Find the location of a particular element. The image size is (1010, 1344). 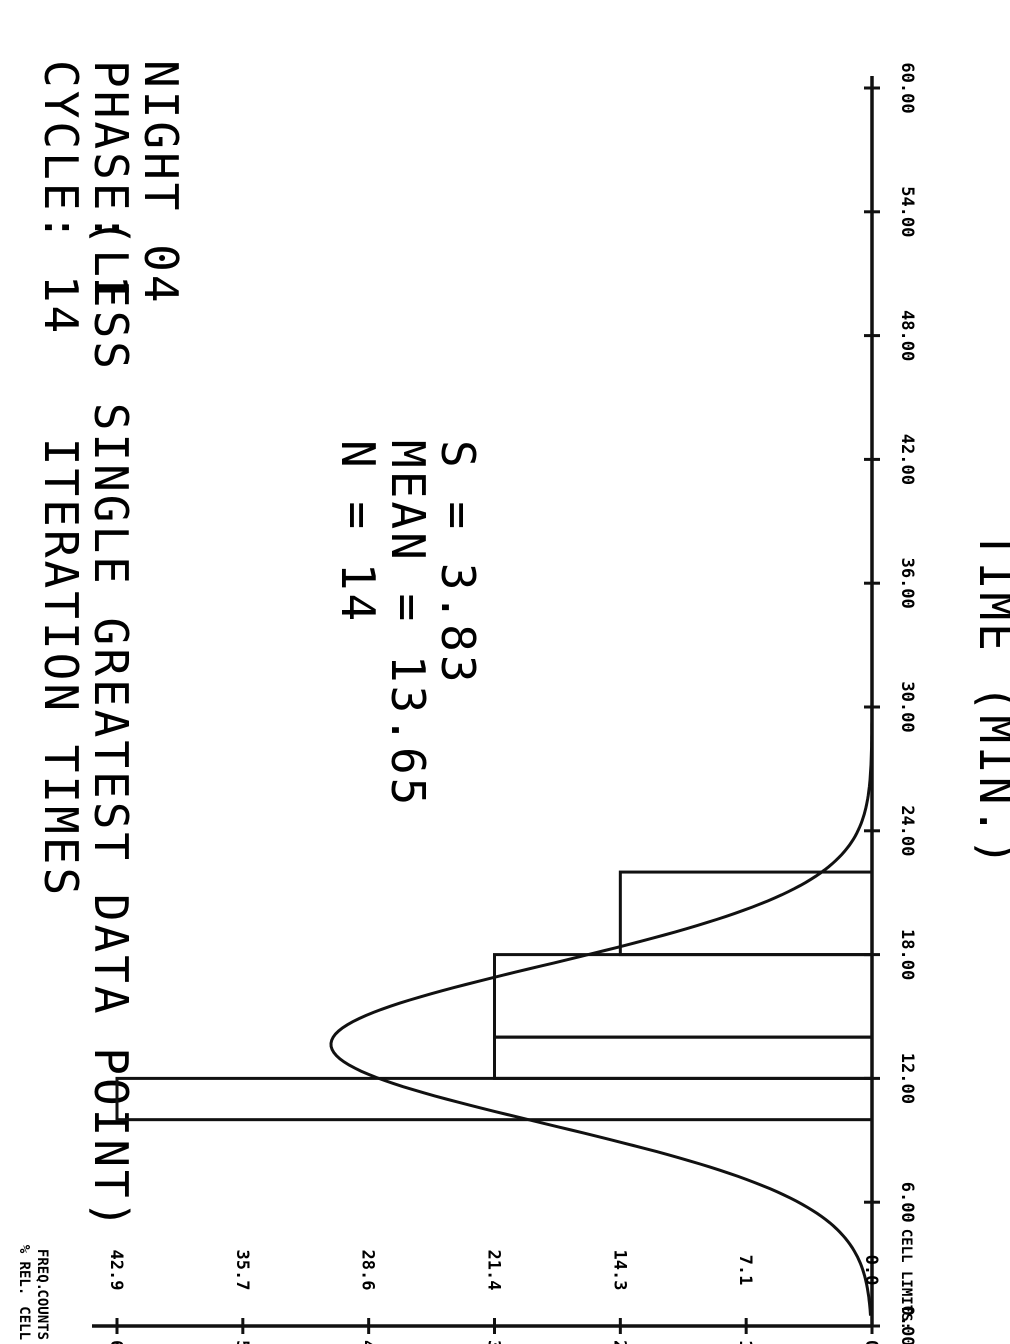

histogram-bars is located at coordinates (494, 996).